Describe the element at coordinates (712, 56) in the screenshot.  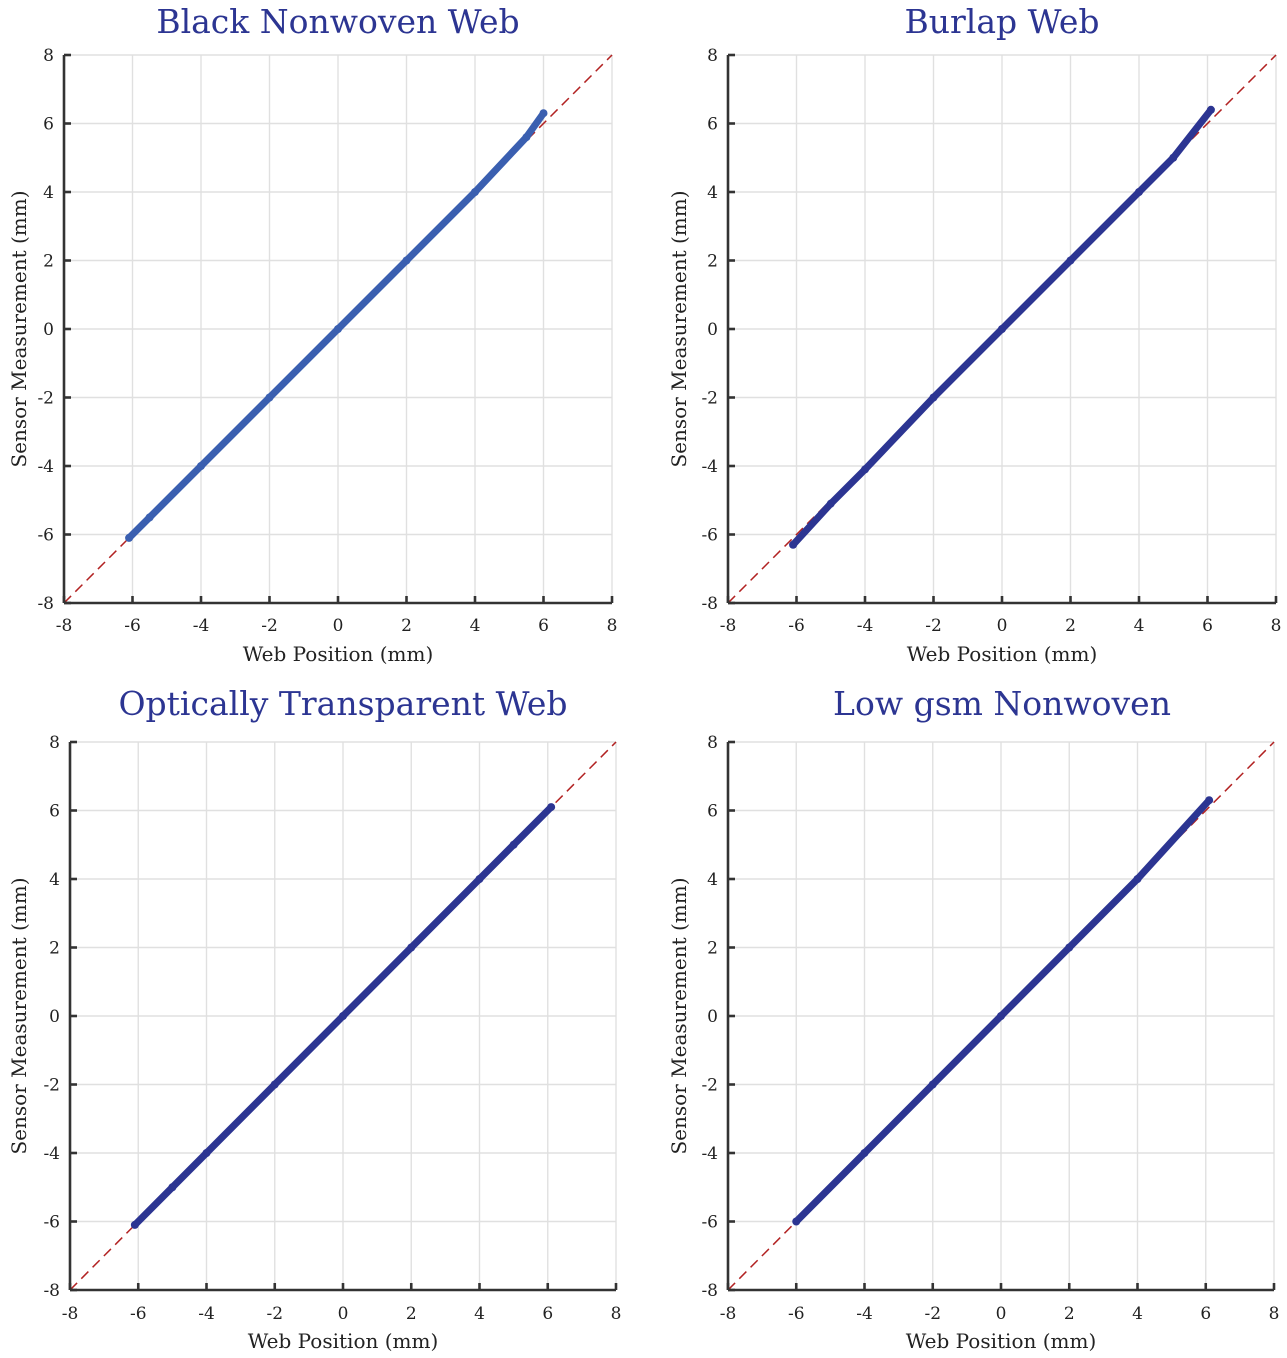
I see `y-tick-label: 8` at that location.